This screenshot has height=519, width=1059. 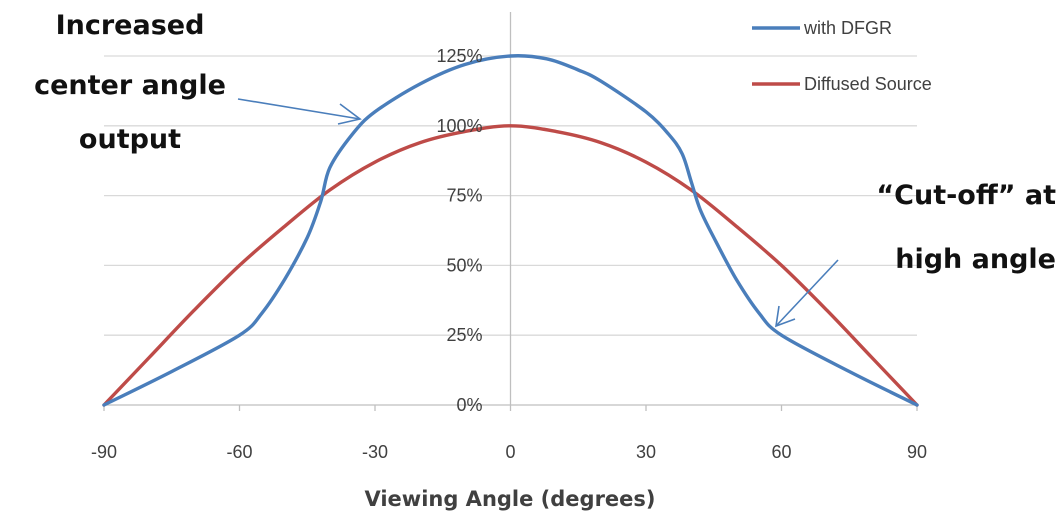 What do you see at coordinates (510, 452) in the screenshot?
I see `x-tick-label: 0` at bounding box center [510, 452].